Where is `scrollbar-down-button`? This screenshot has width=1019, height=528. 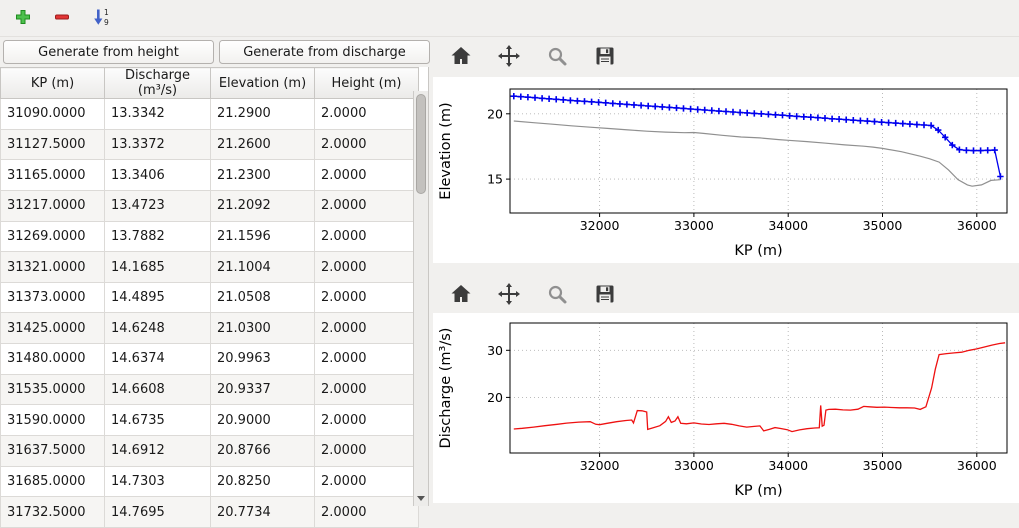
scrollbar-down-button is located at coordinates (421, 498).